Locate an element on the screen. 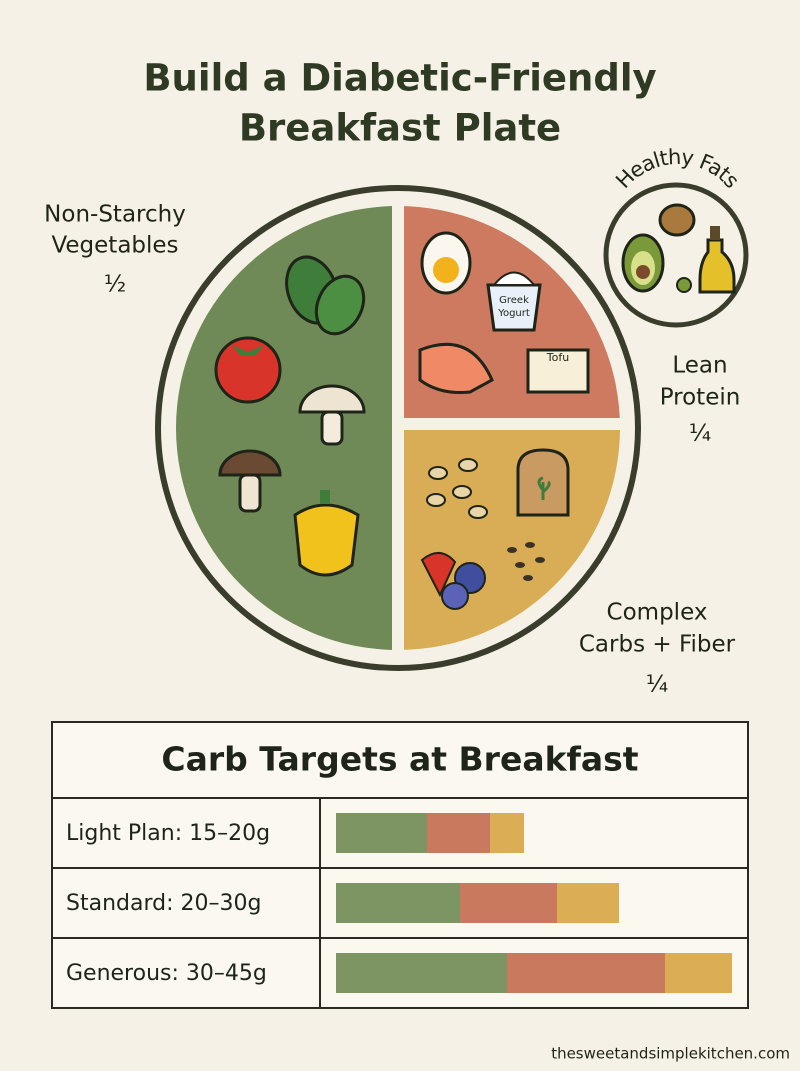 The image size is (800, 1071). table-title: Carb Targets at Breakfast is located at coordinates (399, 759).